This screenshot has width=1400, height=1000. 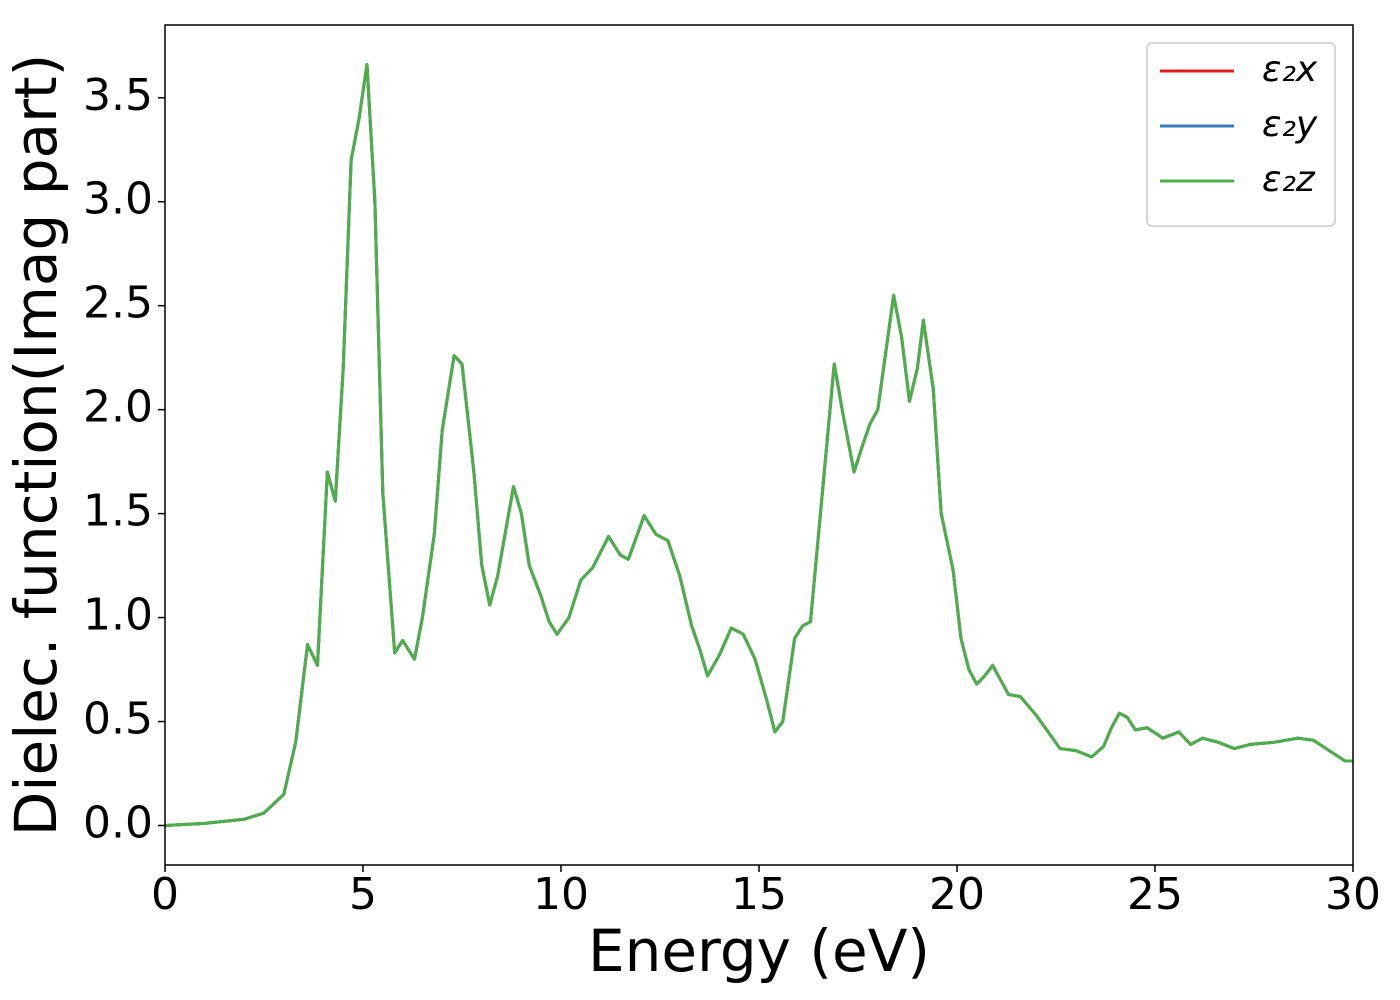 What do you see at coordinates (165, 894) in the screenshot?
I see `x-tick-label: 0` at bounding box center [165, 894].